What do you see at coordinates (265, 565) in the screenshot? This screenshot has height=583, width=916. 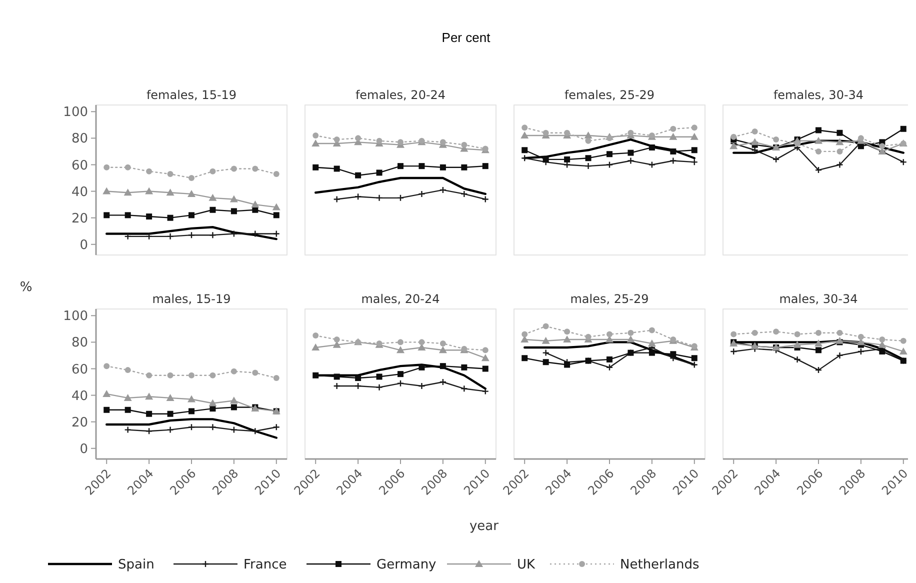 I see `legend-label: France` at bounding box center [265, 565].